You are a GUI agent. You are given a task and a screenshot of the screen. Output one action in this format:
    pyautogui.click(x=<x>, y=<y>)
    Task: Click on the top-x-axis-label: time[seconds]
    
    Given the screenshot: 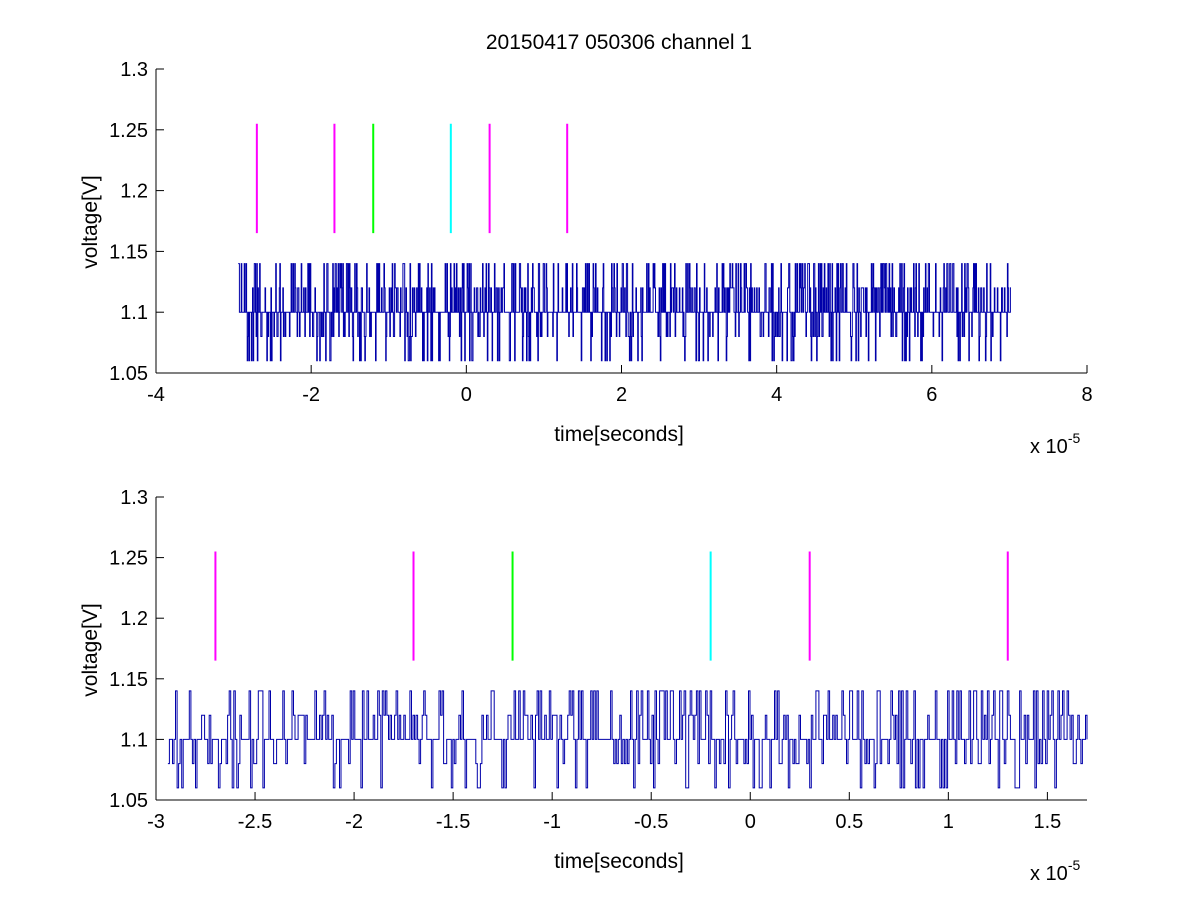 What is the action you would take?
    pyautogui.click(x=619, y=434)
    